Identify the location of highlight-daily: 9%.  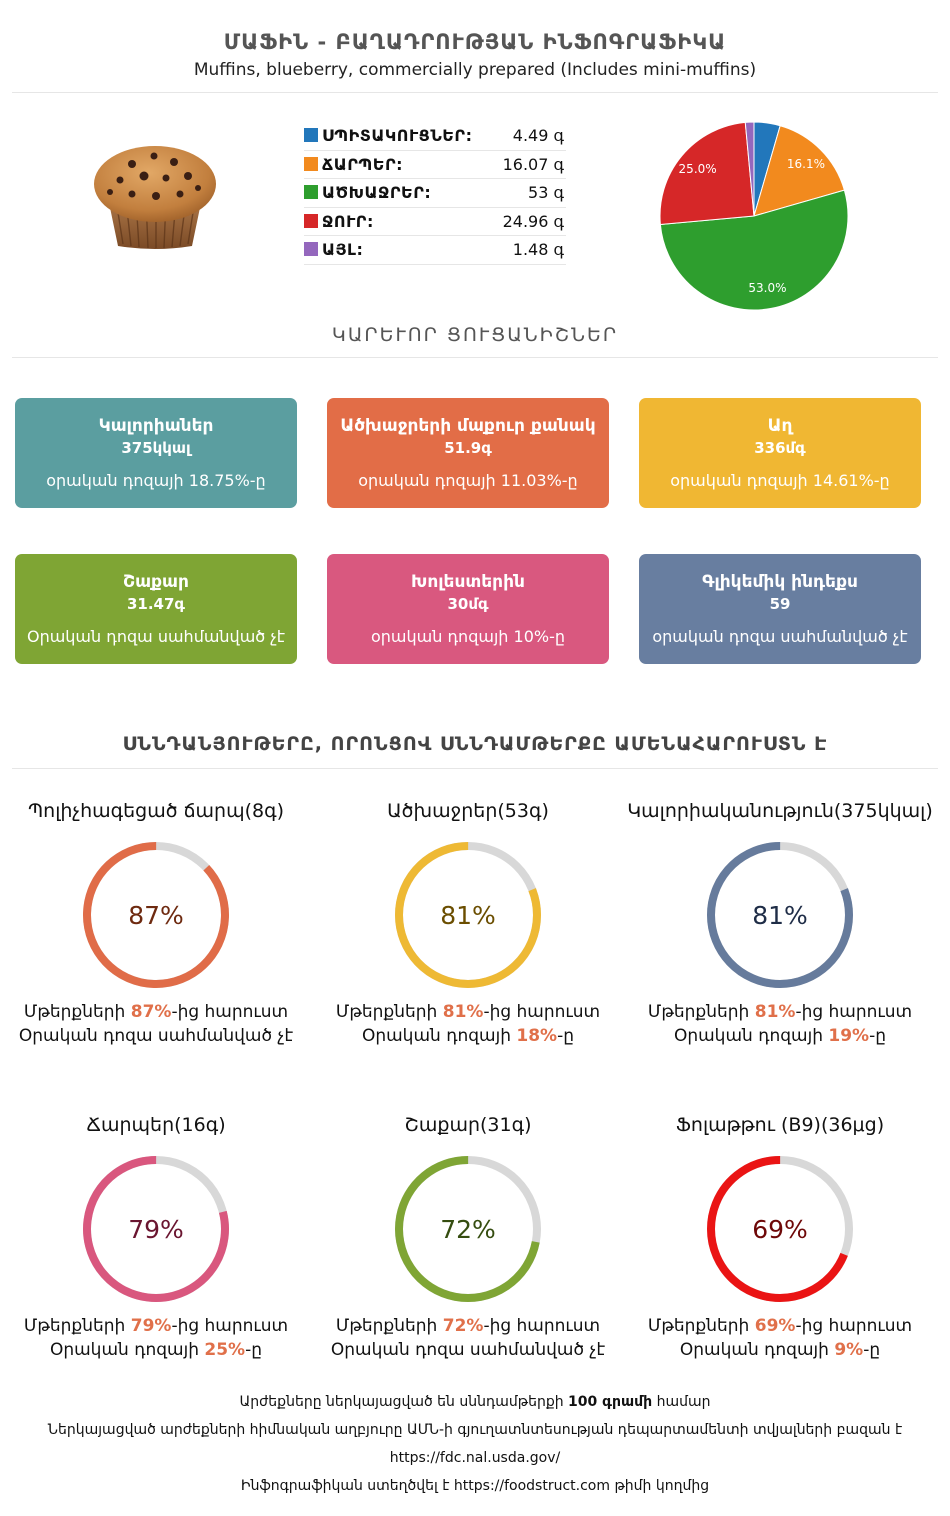
(849, 1350).